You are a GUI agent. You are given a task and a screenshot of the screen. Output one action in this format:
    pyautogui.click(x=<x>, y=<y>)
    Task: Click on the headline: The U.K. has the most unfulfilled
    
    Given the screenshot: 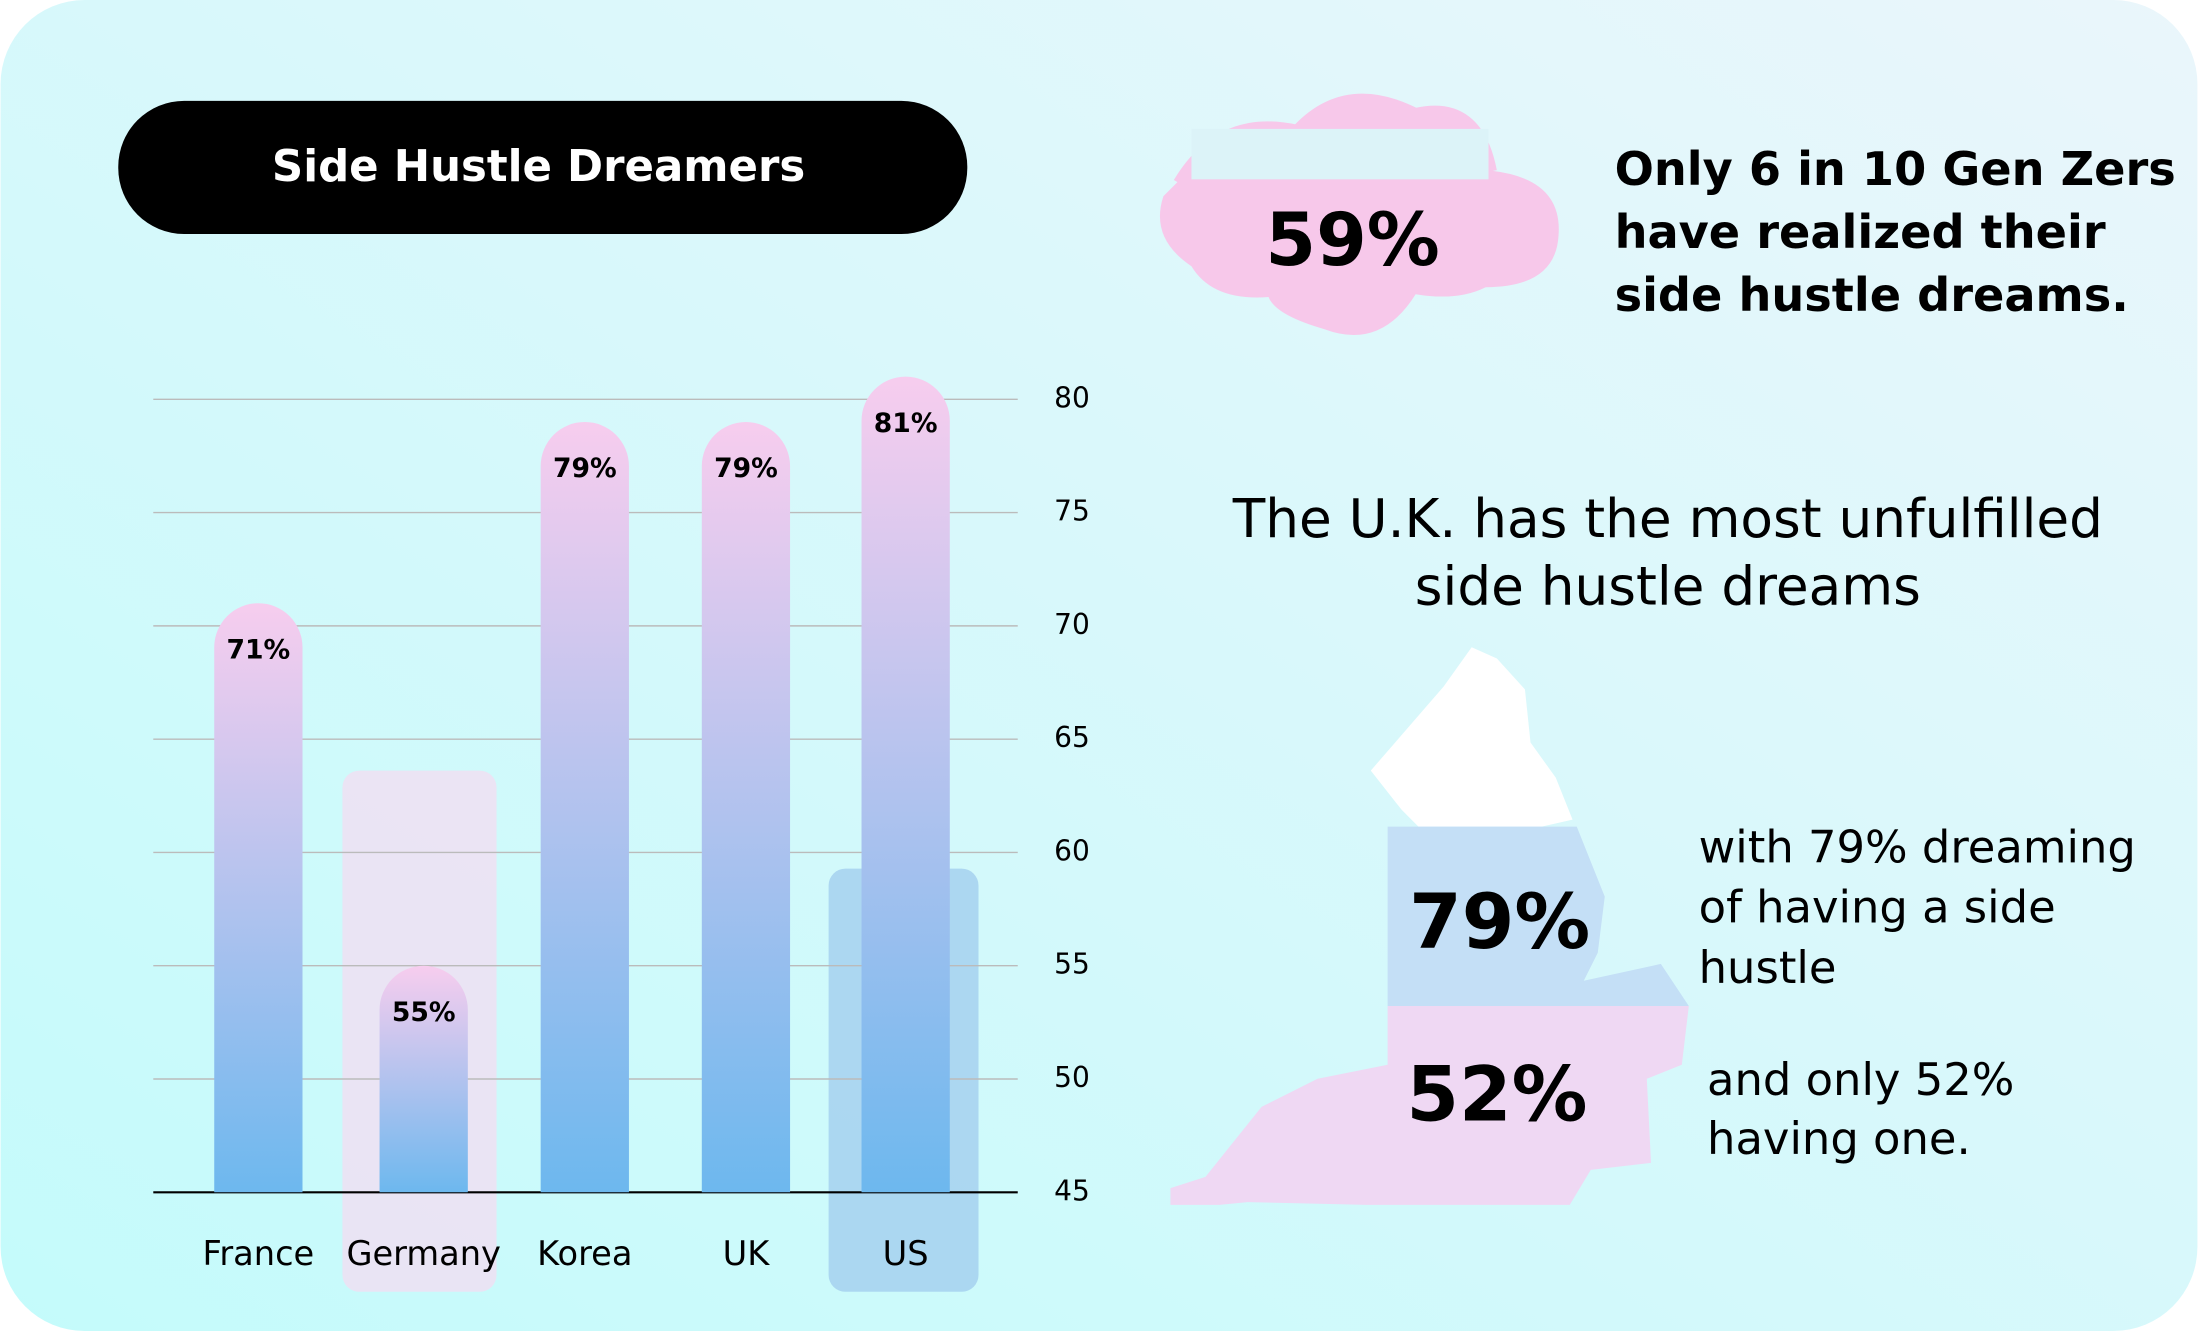 What is the action you would take?
    pyautogui.click(x=1667, y=519)
    